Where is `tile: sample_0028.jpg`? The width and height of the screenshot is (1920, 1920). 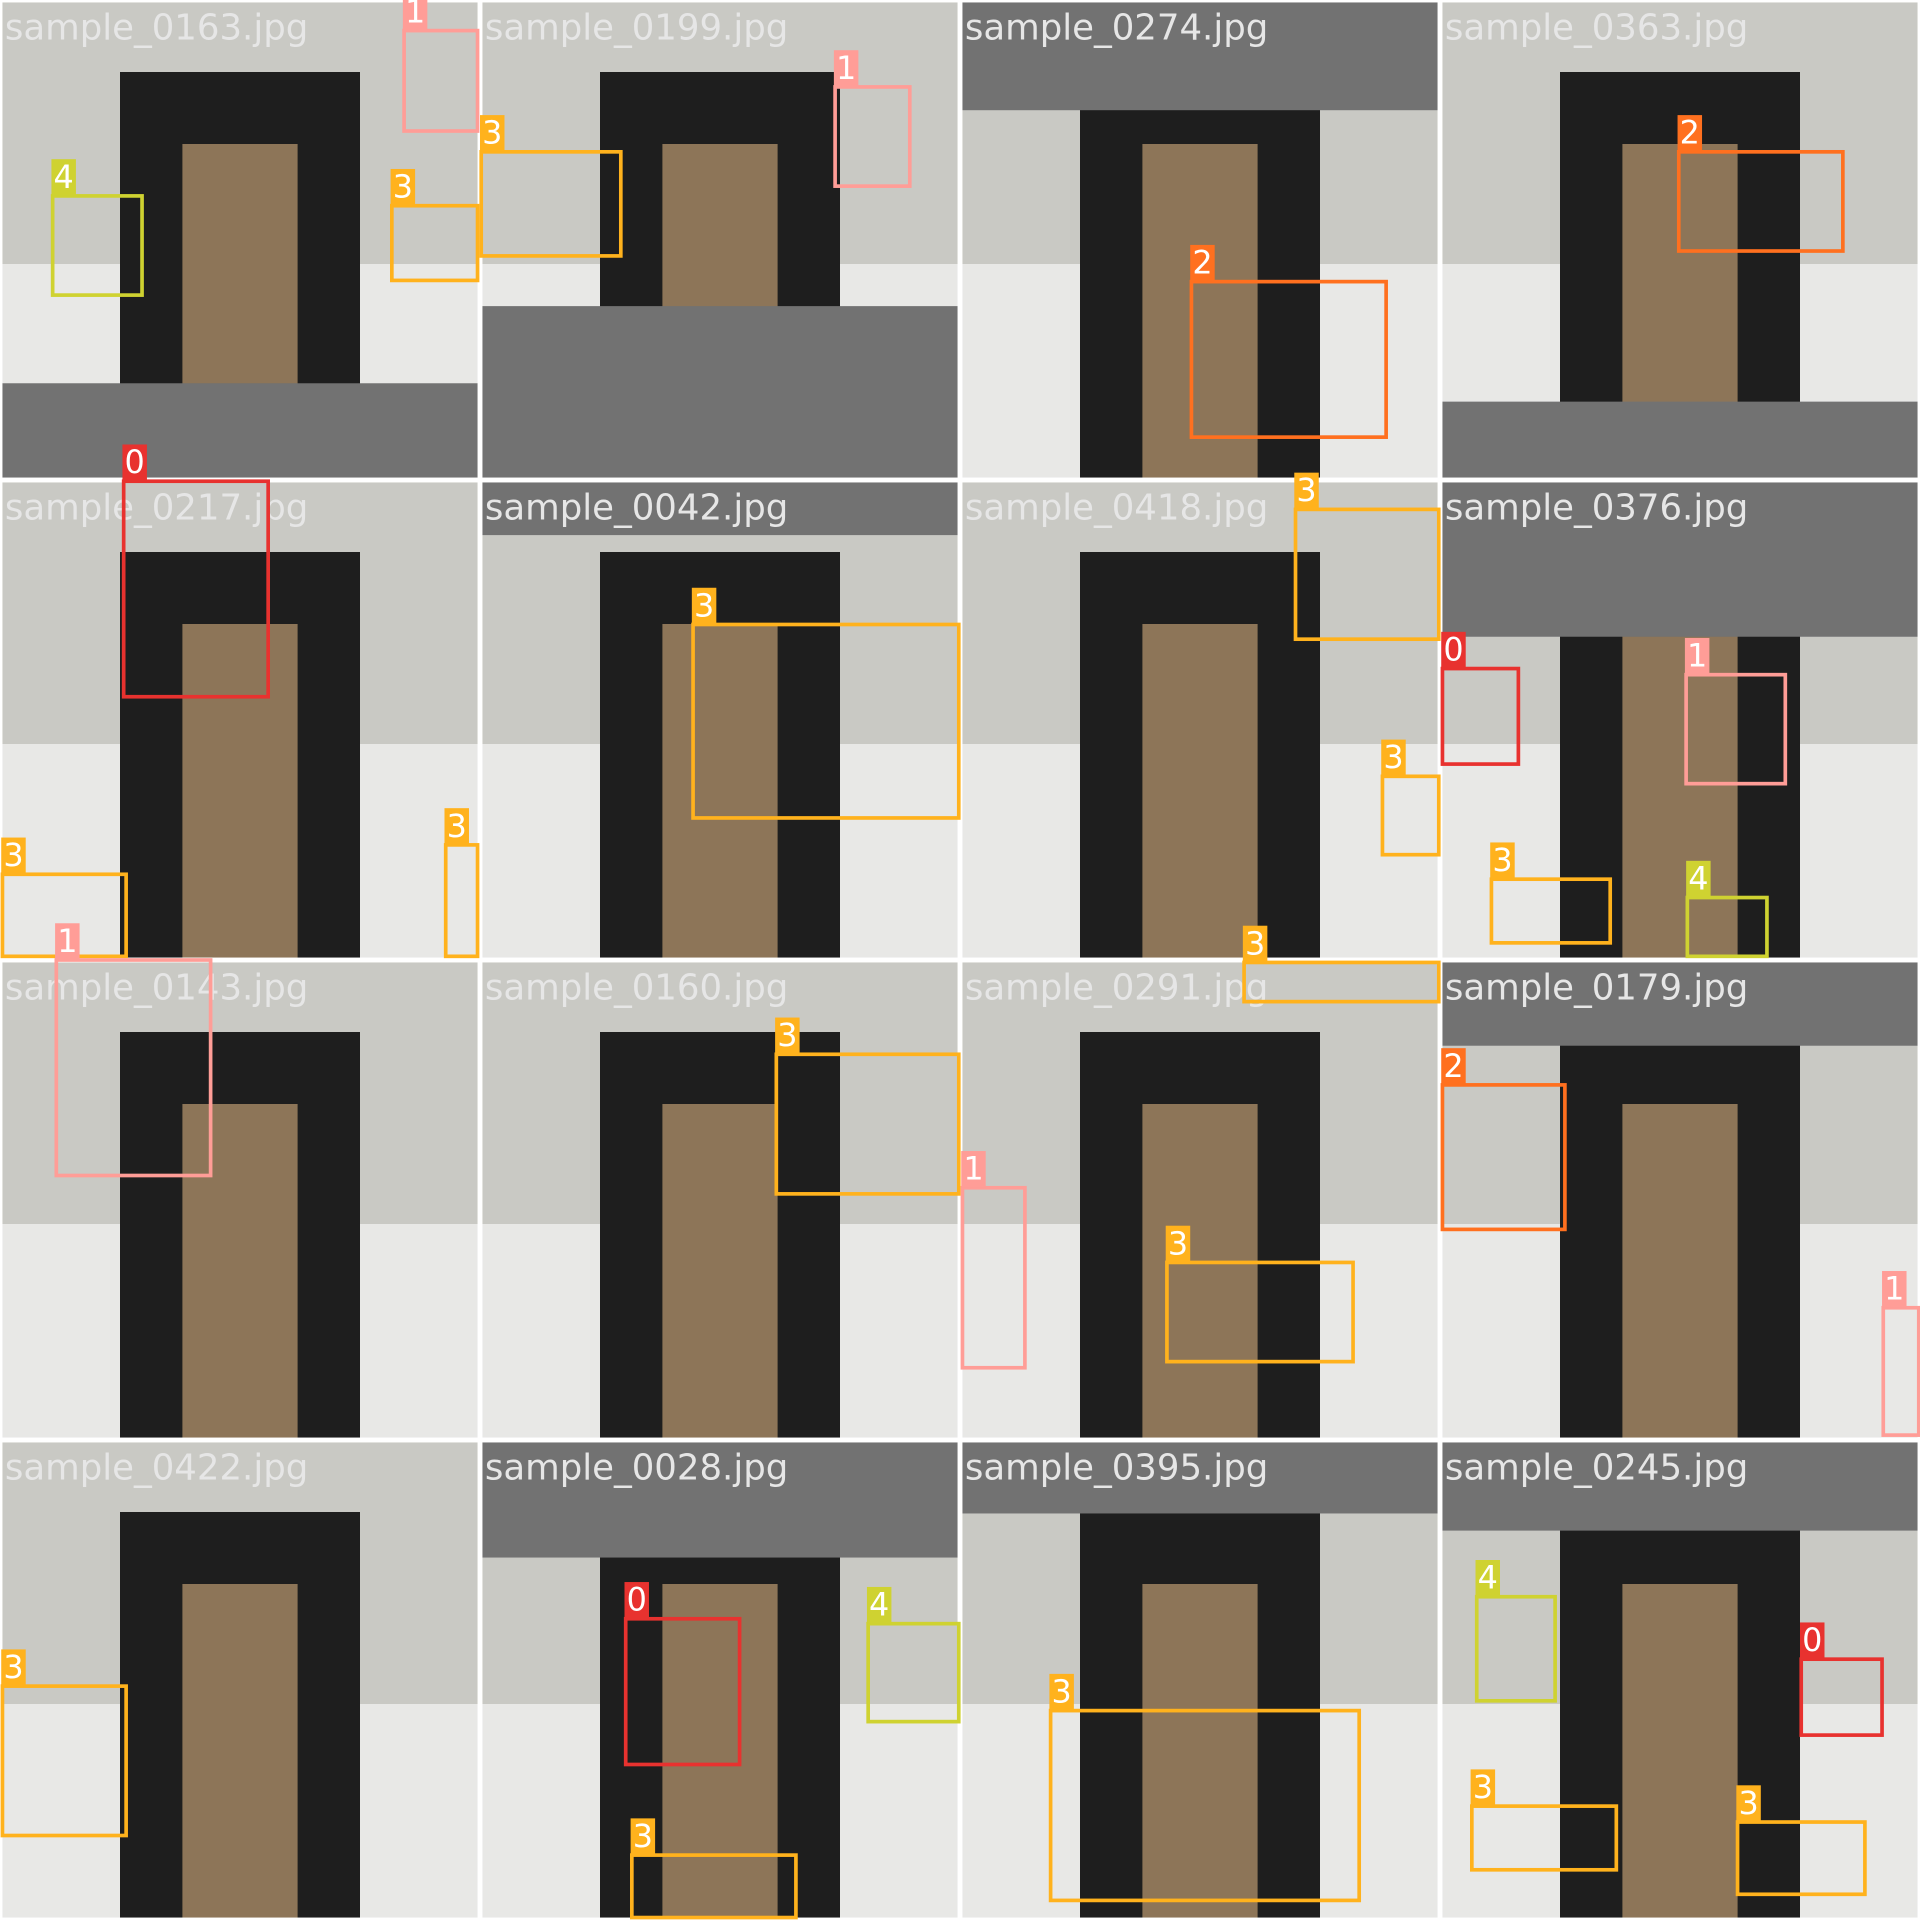
tile: sample_0028.jpg is located at coordinates (720, 1680).